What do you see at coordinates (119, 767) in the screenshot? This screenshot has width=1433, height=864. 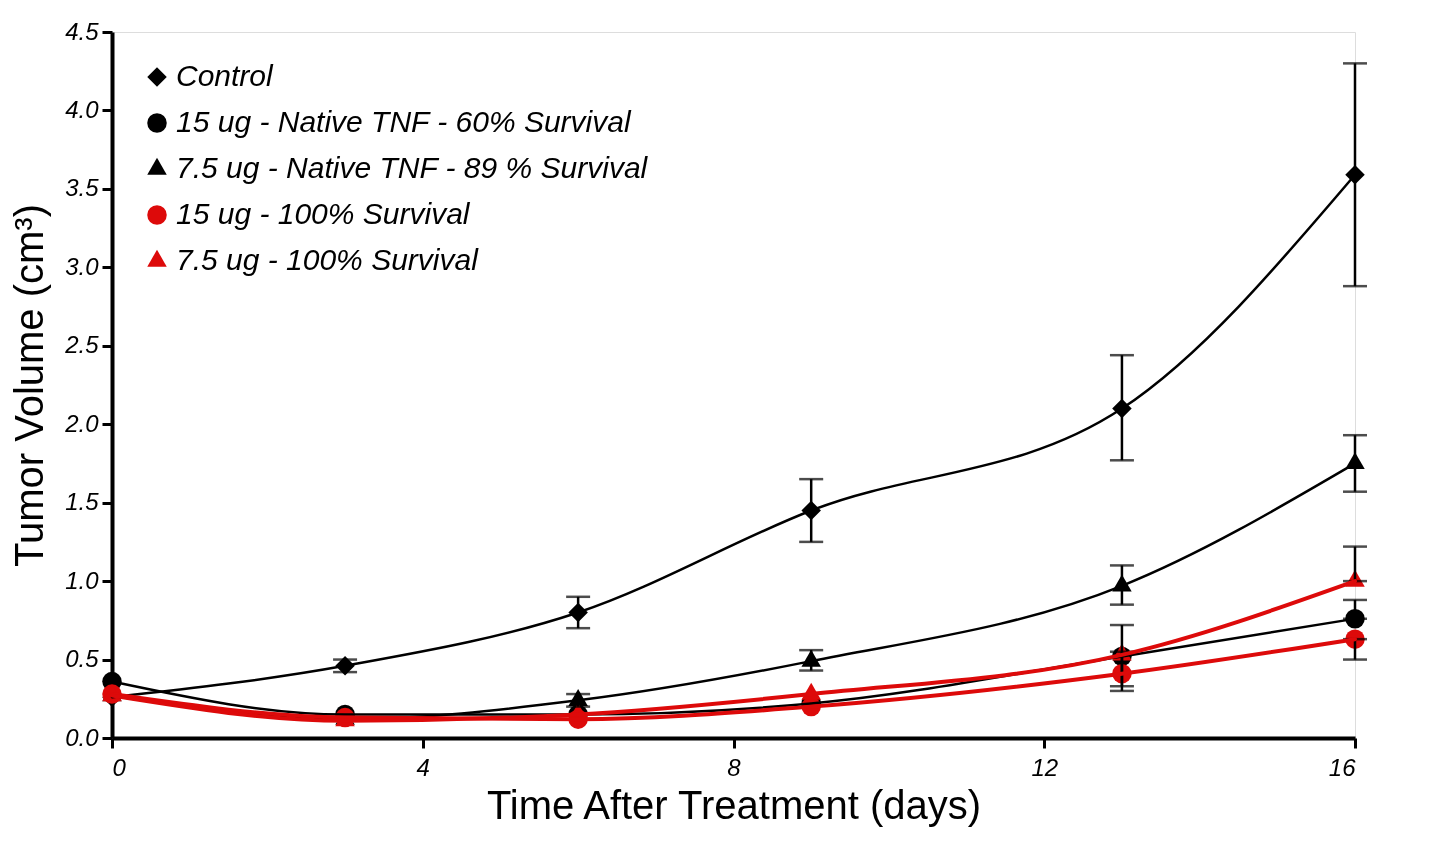 I see `x-tick-label: 0` at bounding box center [119, 767].